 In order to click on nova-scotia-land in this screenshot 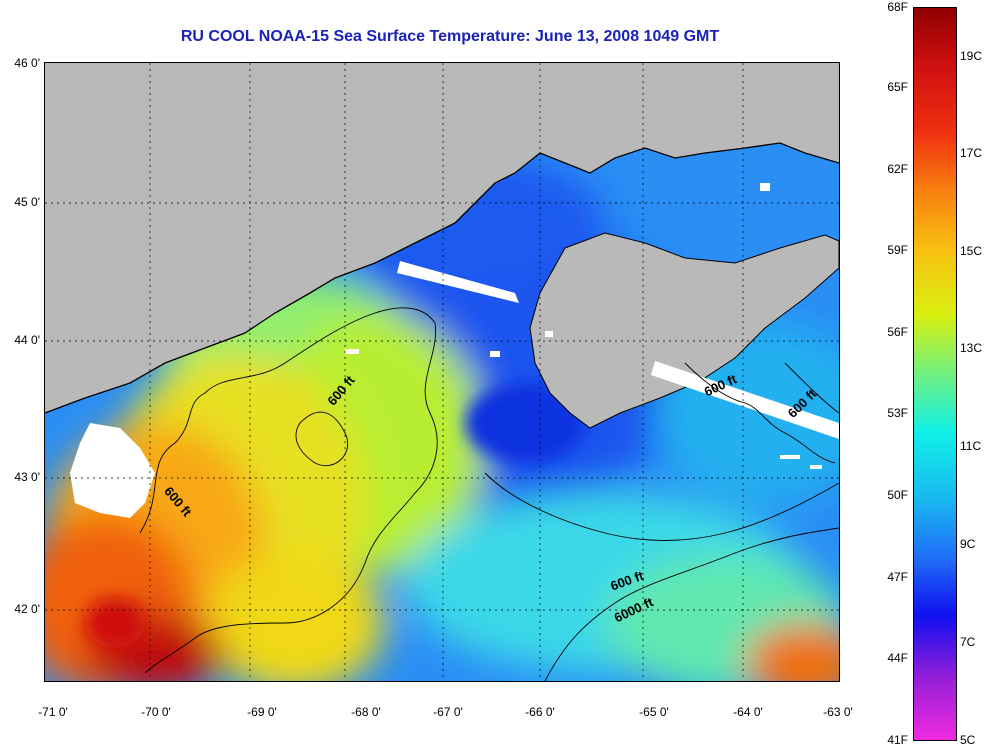, I will do `click(684, 330)`.